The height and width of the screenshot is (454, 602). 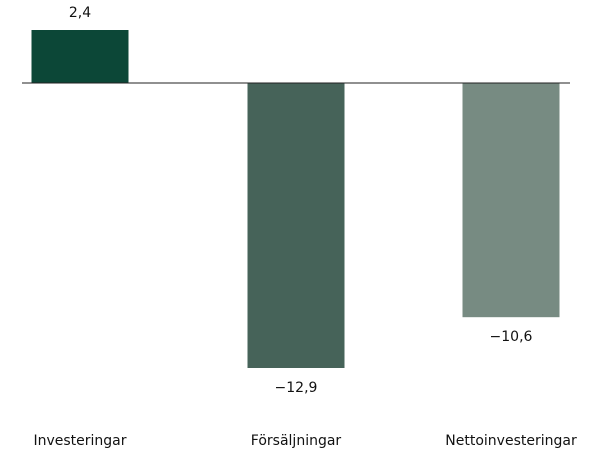 What do you see at coordinates (511, 441) in the screenshot?
I see `x-tick-label: Nettoinvesteringar` at bounding box center [511, 441].